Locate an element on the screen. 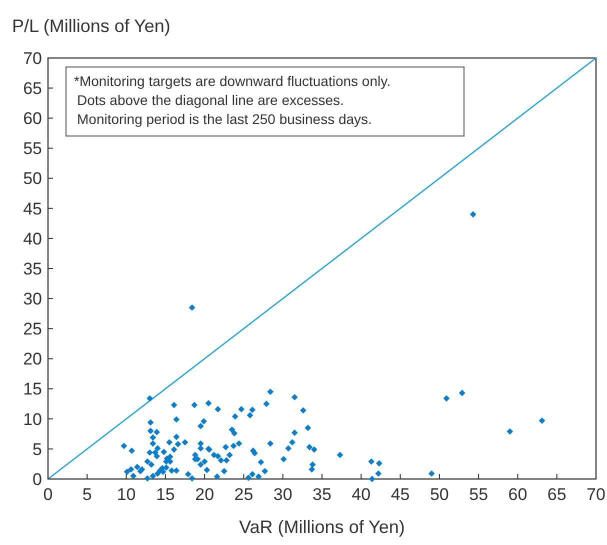 The image size is (607, 545). x-tick-label: 50 is located at coordinates (439, 494).